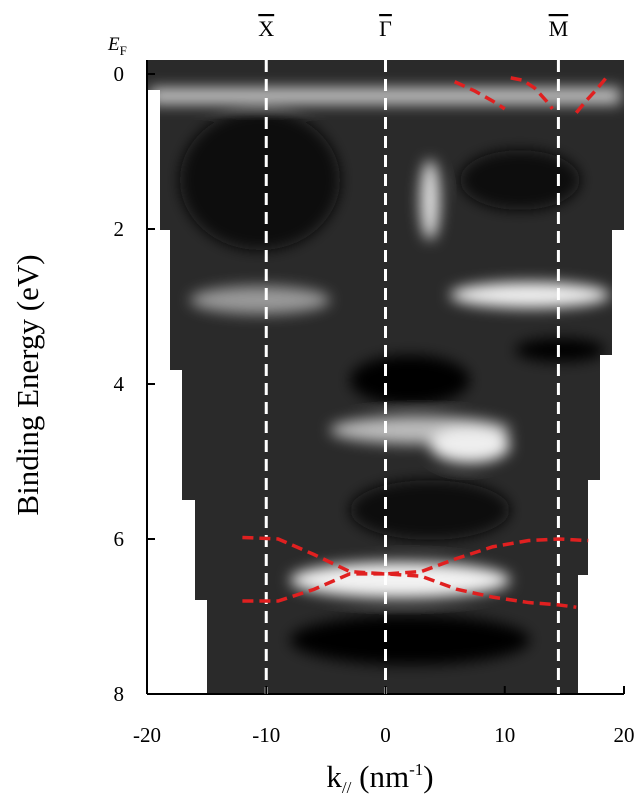 This screenshot has width=637, height=796. Describe the element at coordinates (123, 50) in the screenshot. I see `fermi-label-part: F` at that location.